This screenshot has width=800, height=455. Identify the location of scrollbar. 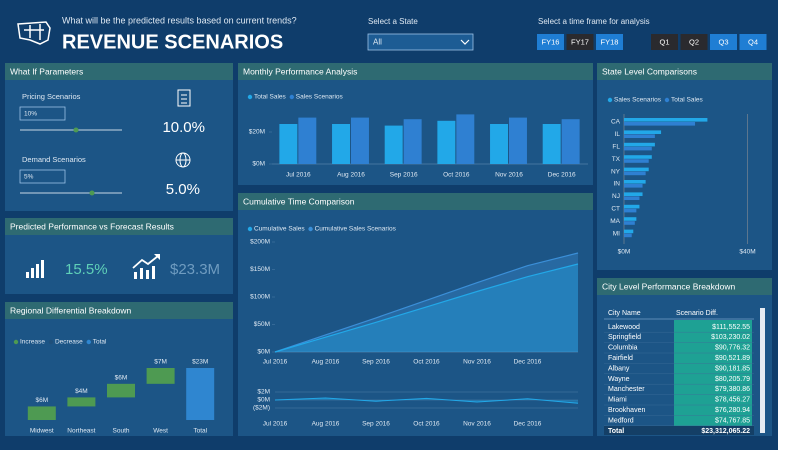
(762, 370).